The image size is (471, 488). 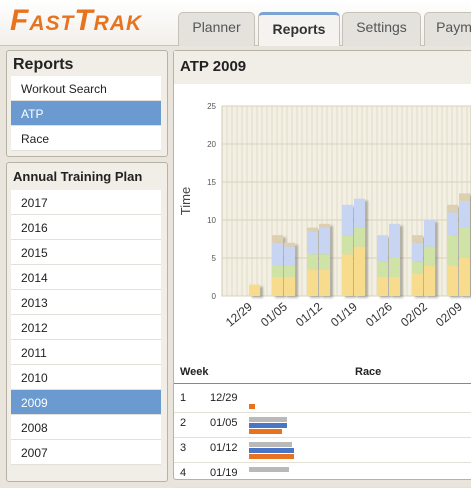 I want to click on list-item: 2014, so click(x=86, y=277).